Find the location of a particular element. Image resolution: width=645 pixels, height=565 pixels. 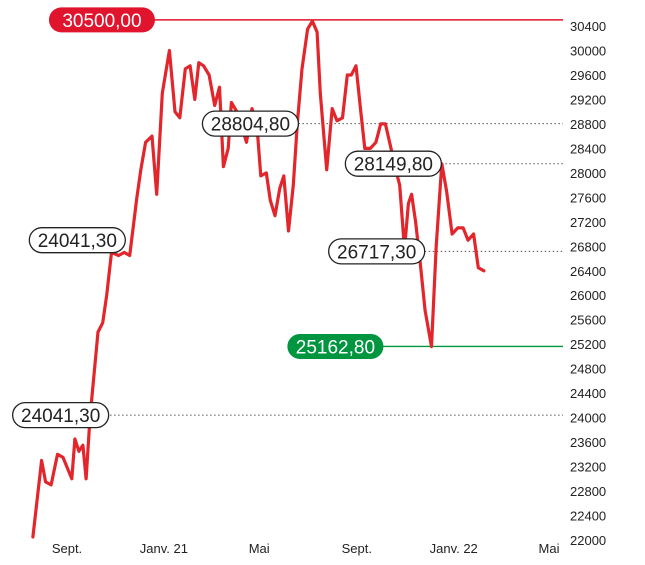

annotation-pill: 30500,00 is located at coordinates (101, 20).